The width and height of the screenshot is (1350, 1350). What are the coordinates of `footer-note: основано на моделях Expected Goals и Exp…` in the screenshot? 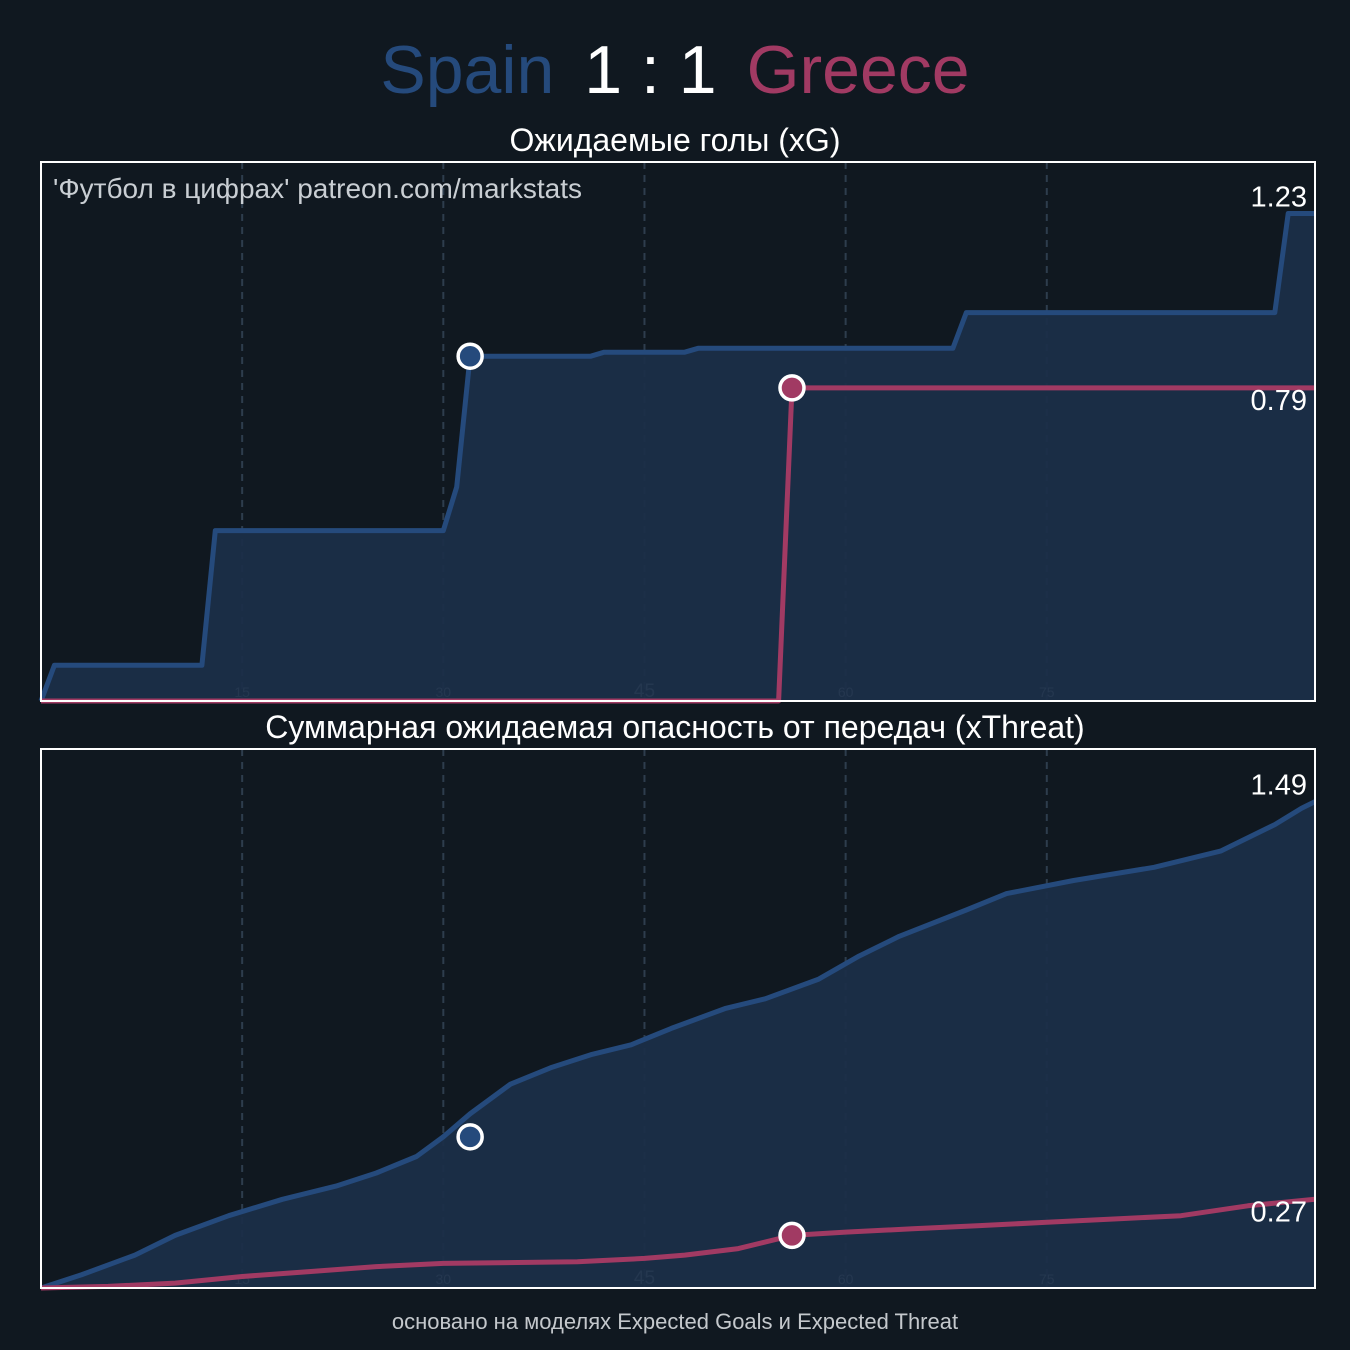 It's located at (675, 1321).